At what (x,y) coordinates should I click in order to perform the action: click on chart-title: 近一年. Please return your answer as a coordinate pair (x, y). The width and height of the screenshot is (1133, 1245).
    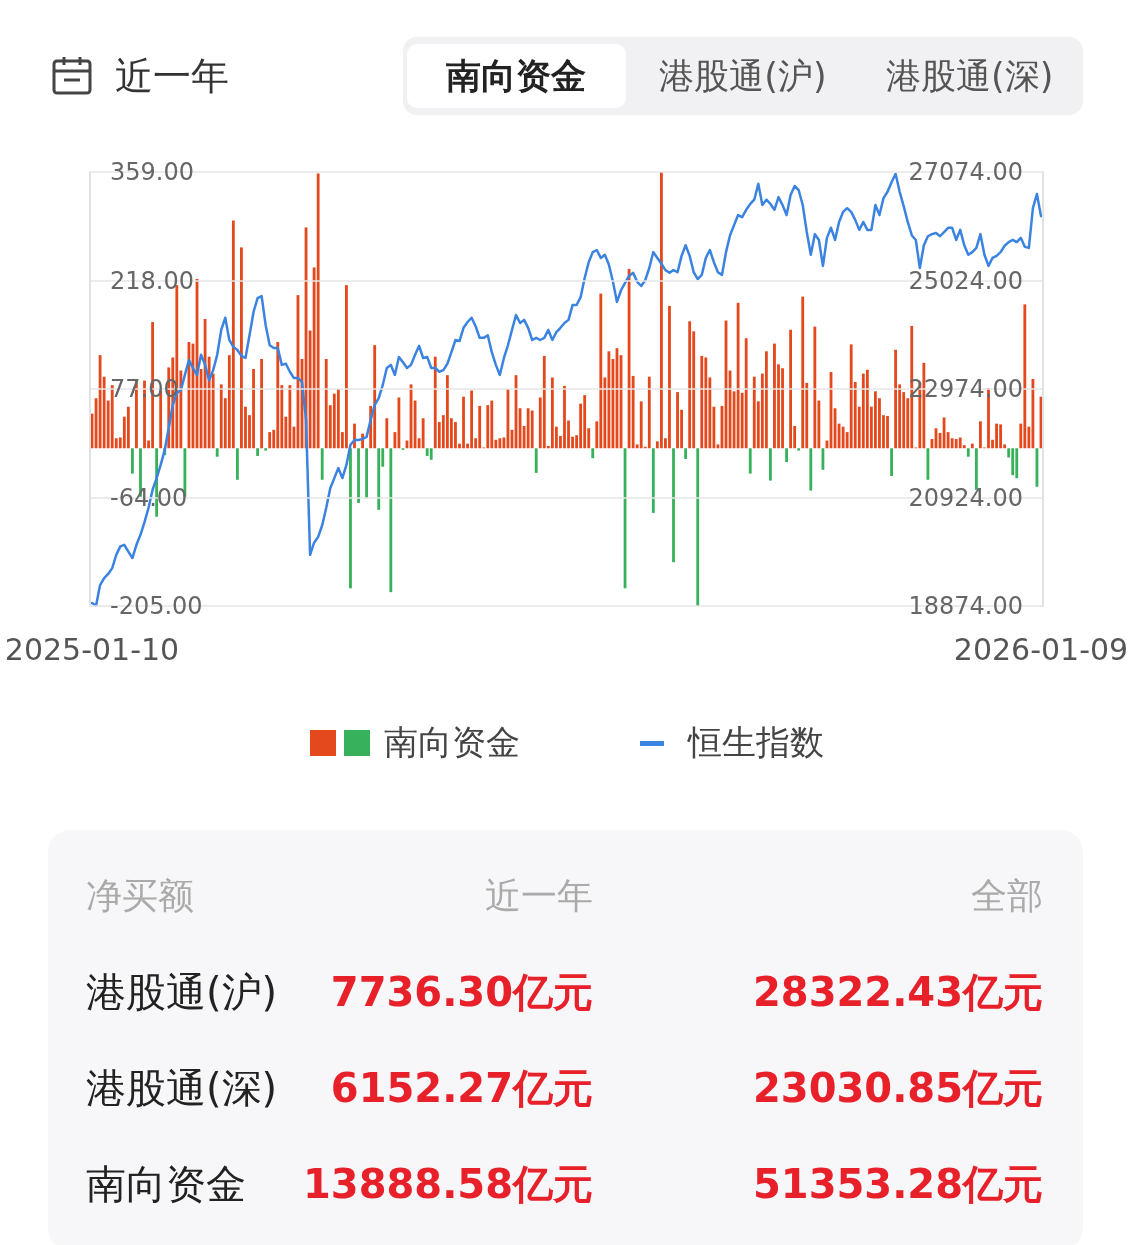
    Looking at the image, I should click on (172, 76).